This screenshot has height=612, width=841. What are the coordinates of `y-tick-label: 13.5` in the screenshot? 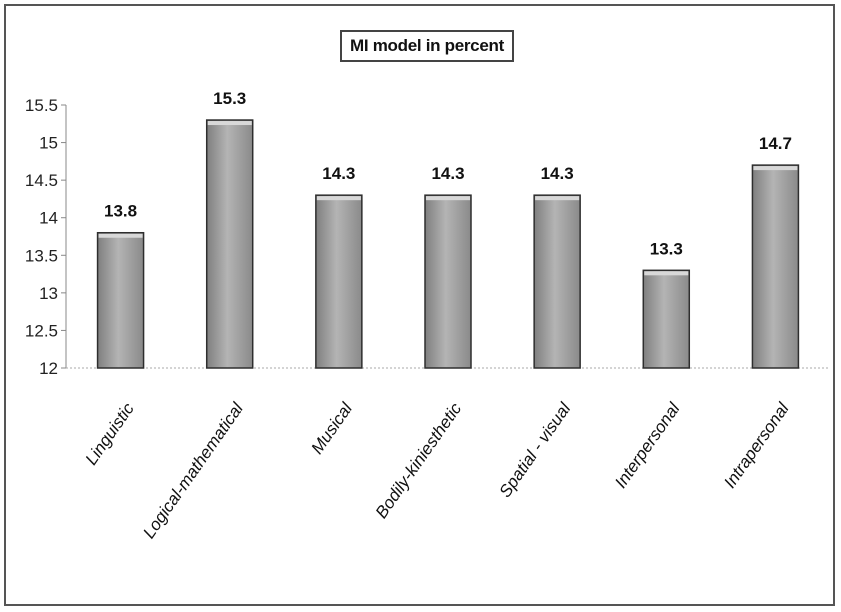 It's located at (41, 255).